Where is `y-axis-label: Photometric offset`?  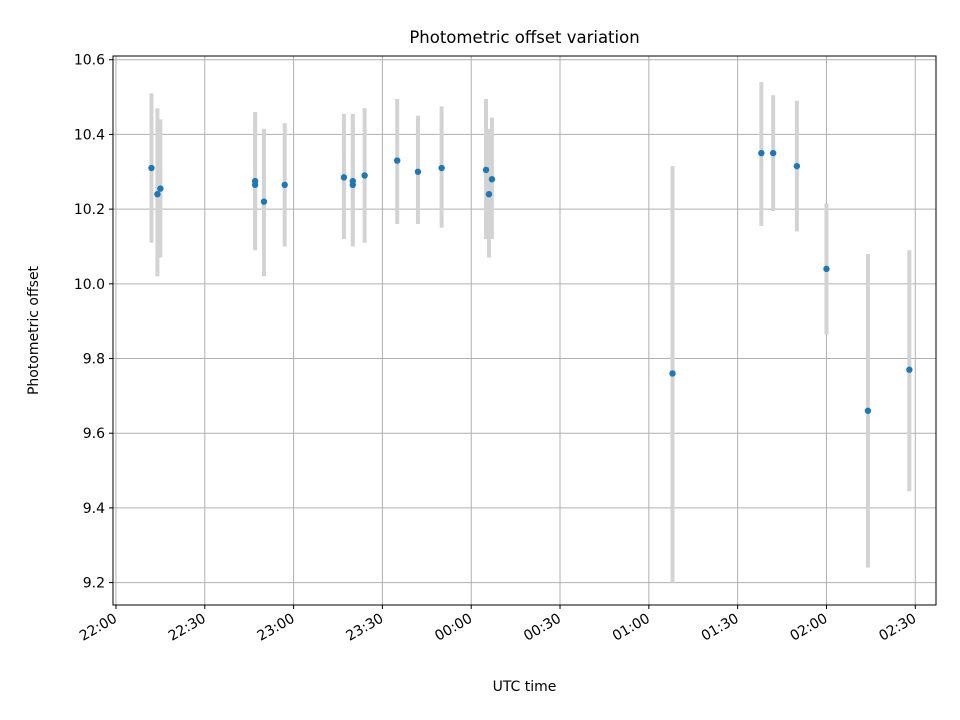 y-axis-label: Photometric offset is located at coordinates (34, 330).